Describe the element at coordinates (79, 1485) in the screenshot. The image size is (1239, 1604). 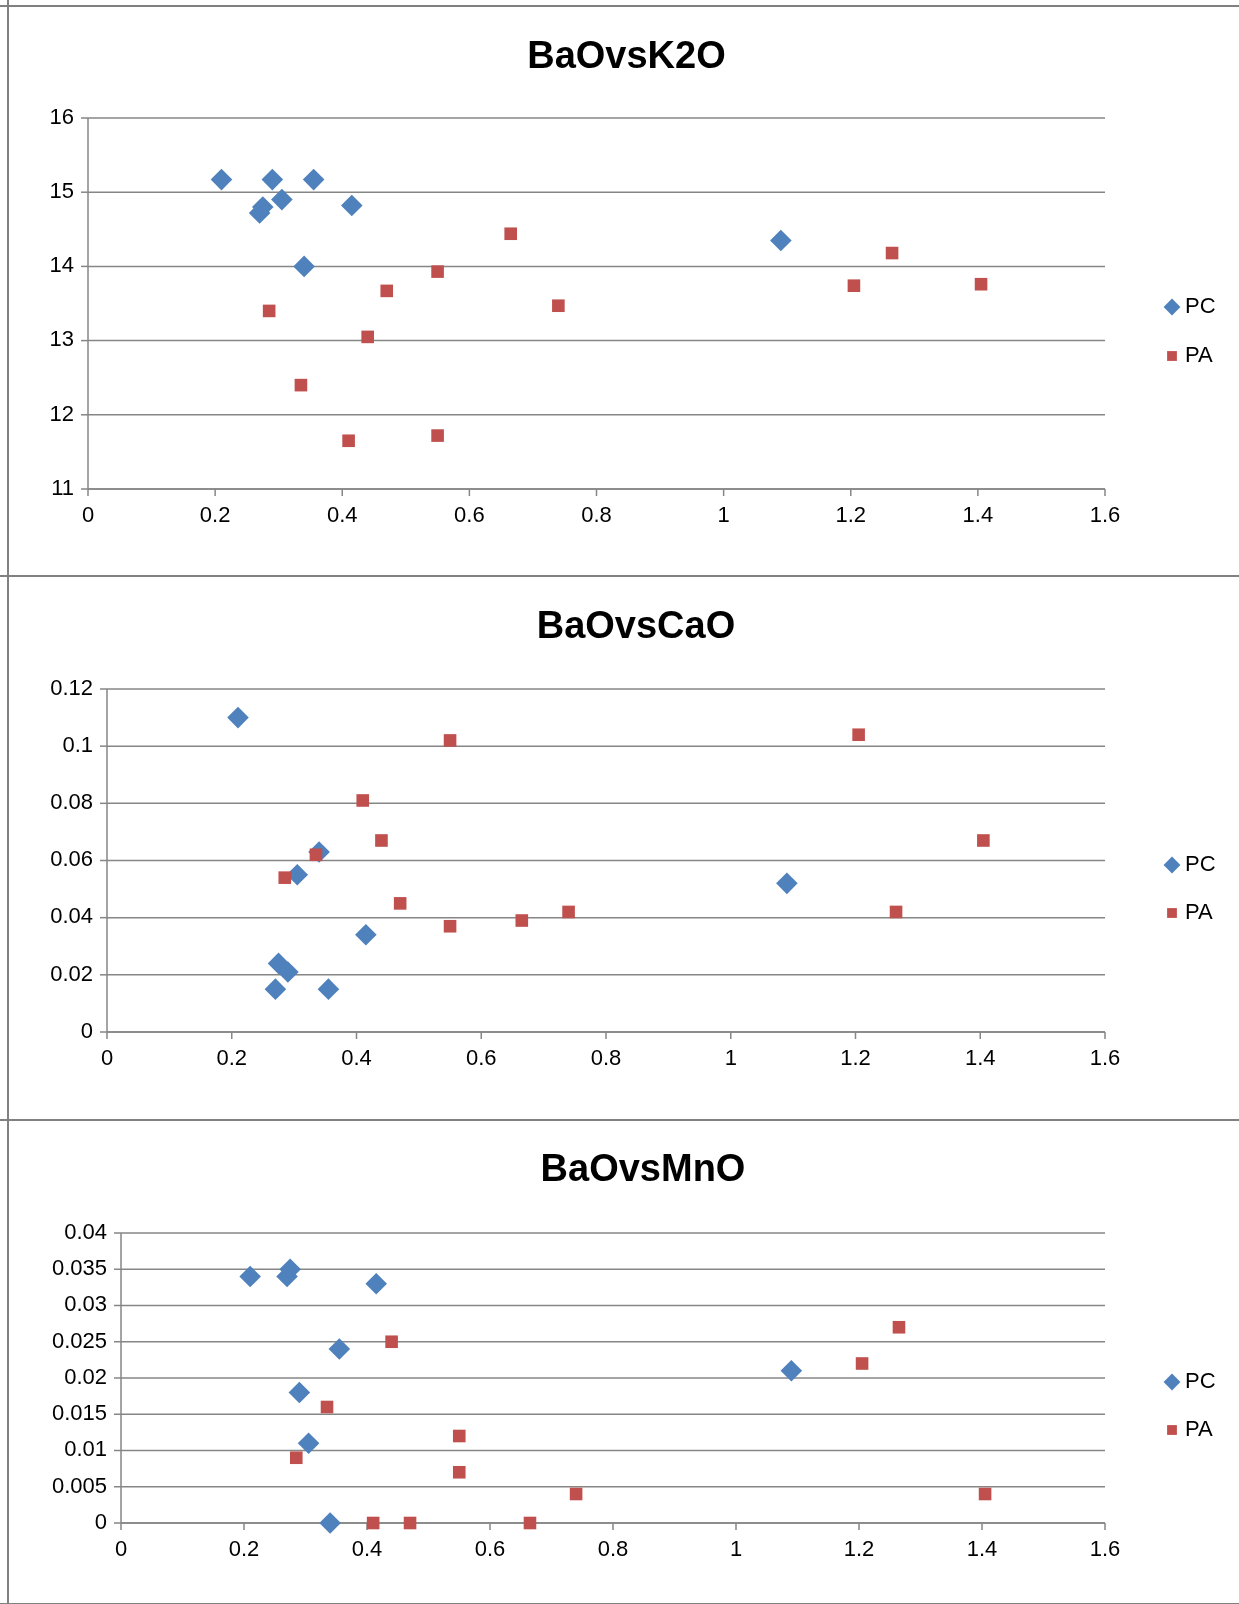
I see `y-tick-label: 0.005` at that location.